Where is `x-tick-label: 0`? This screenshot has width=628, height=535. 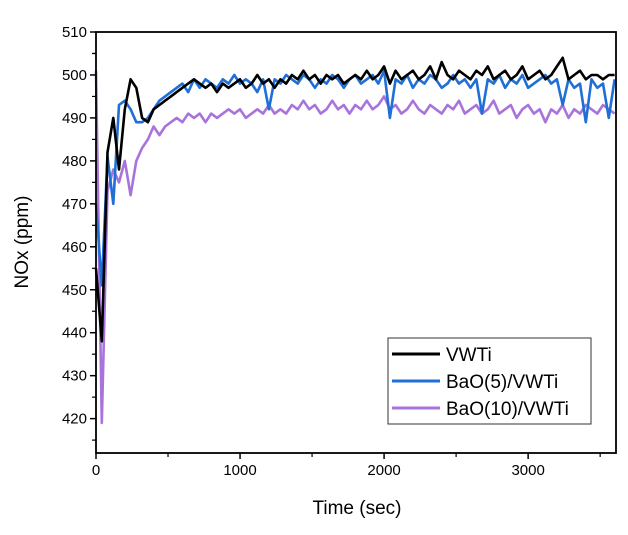 x-tick-label: 0 is located at coordinates (96, 470).